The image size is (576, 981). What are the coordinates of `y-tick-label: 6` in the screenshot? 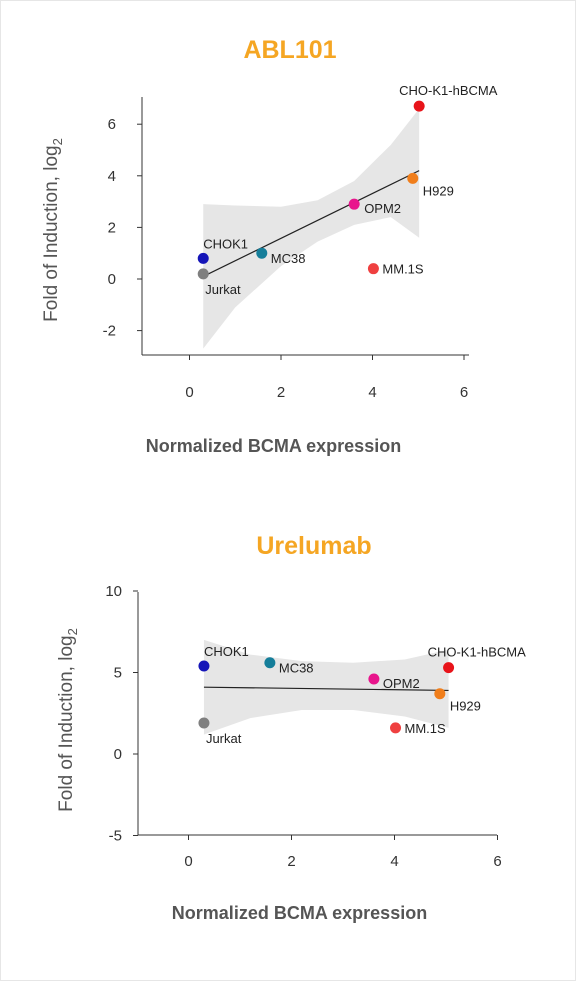 It's located at (112, 124).